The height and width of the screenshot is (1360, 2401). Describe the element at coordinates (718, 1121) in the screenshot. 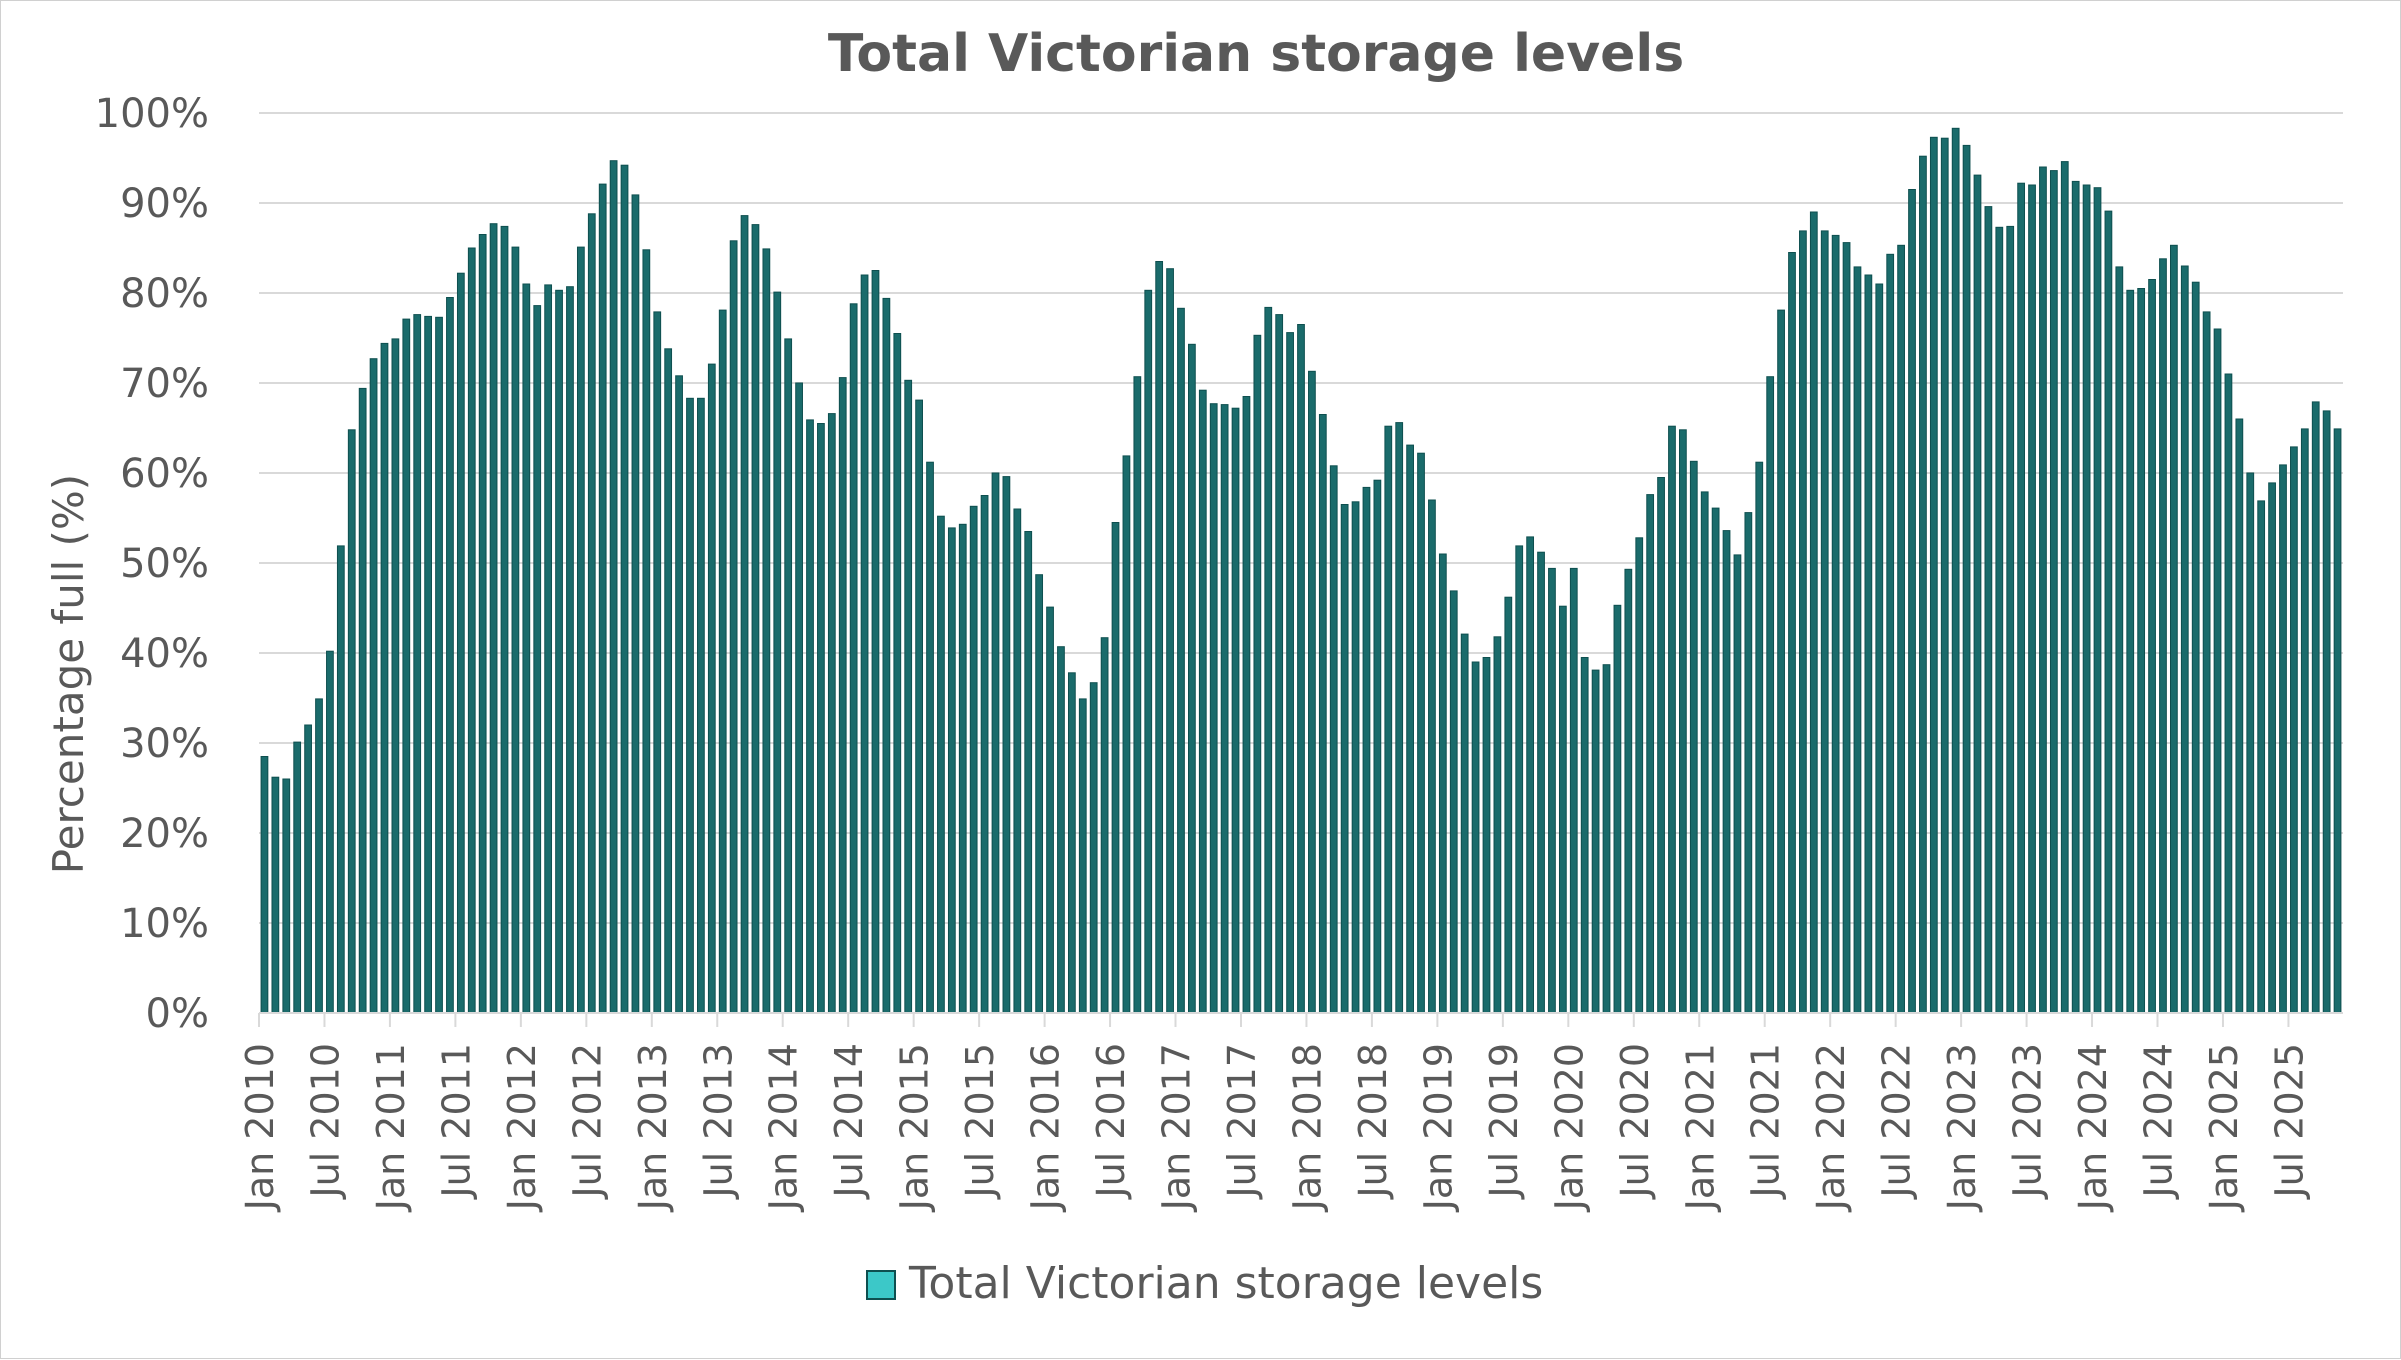

I see `x-tick-label: Jul 2013` at that location.